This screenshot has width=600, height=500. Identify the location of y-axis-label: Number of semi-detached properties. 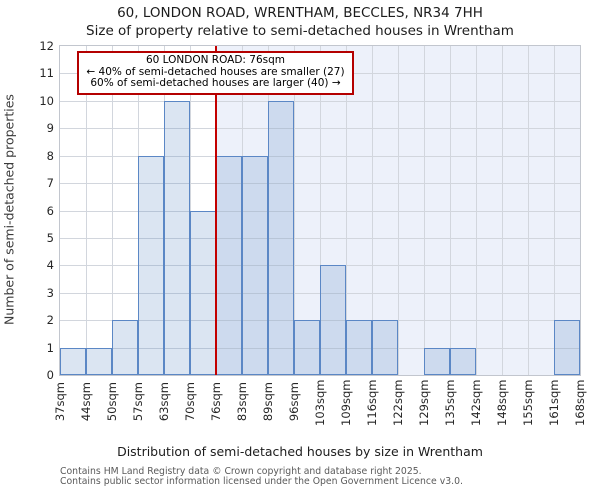
(9, 209).